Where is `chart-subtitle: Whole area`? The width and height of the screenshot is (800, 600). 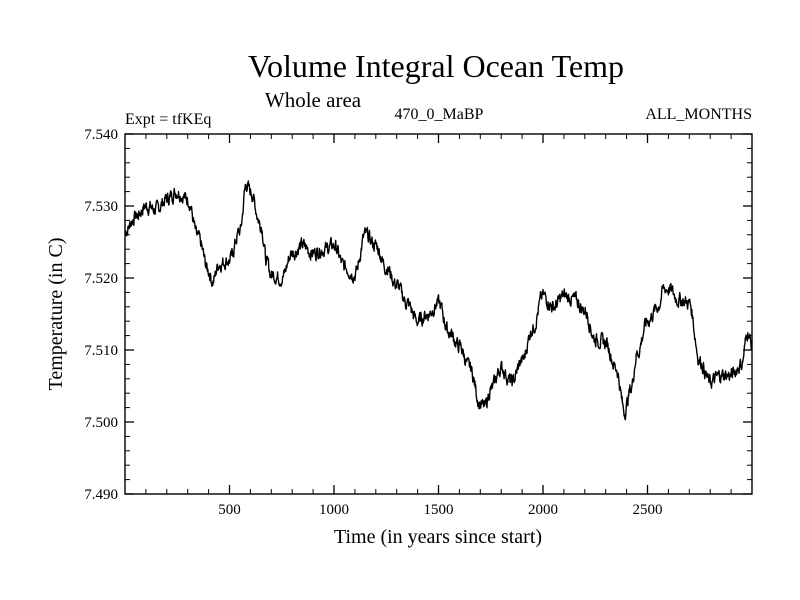
chart-subtitle: Whole area is located at coordinates (313, 100).